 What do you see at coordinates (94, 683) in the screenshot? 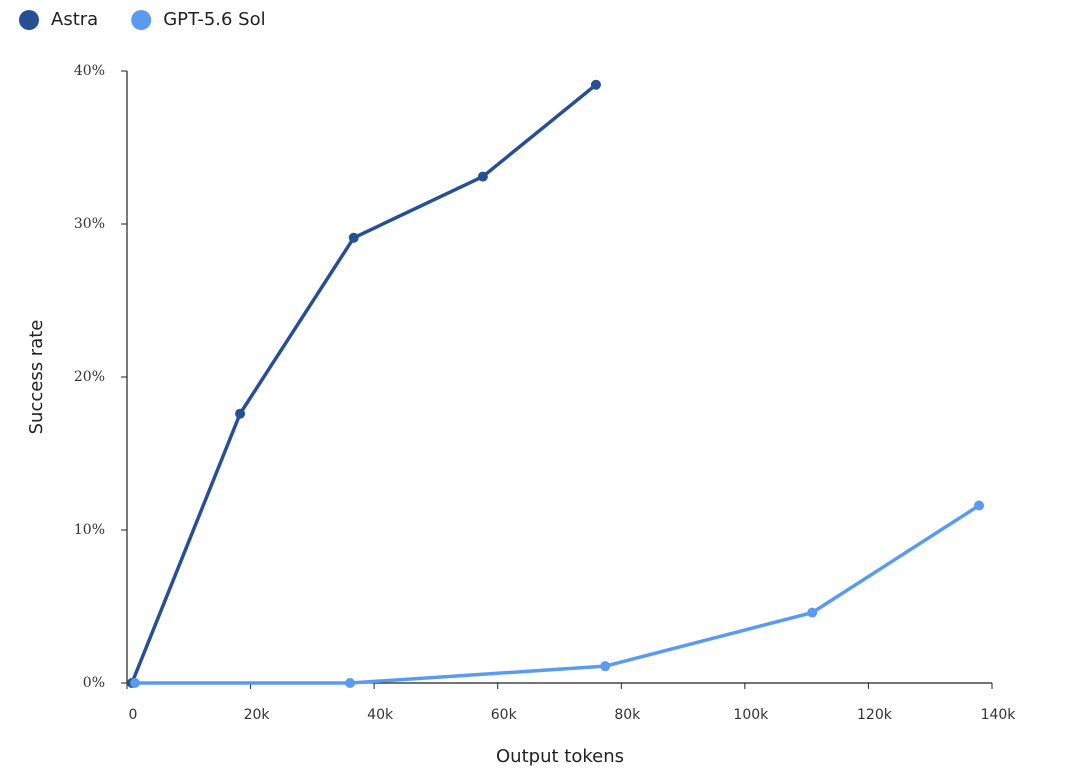
I see `y-tick-label: 0%` at bounding box center [94, 683].